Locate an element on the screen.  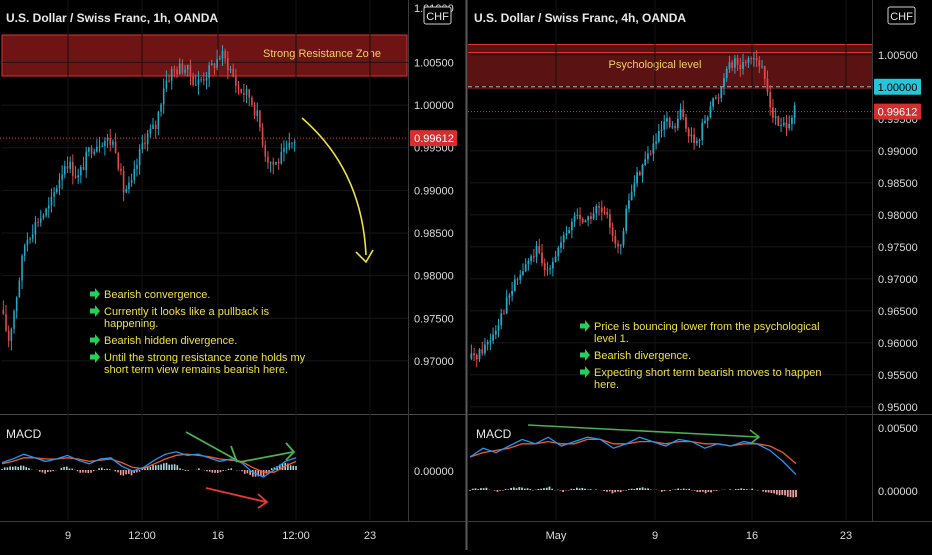
left-currency-box is located at coordinates (437, 15).